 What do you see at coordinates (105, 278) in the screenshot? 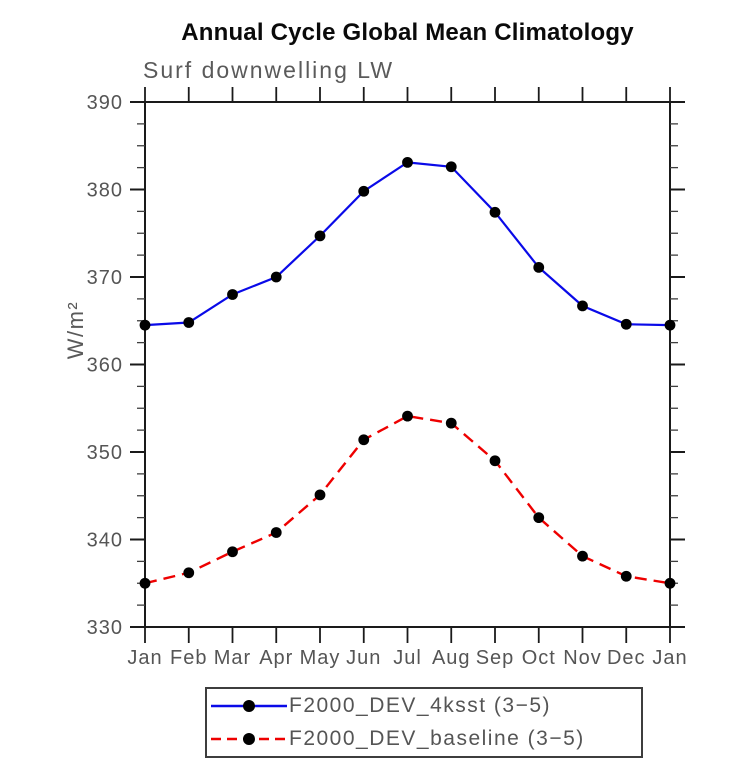
I see `svg-text: 370` at bounding box center [105, 278].